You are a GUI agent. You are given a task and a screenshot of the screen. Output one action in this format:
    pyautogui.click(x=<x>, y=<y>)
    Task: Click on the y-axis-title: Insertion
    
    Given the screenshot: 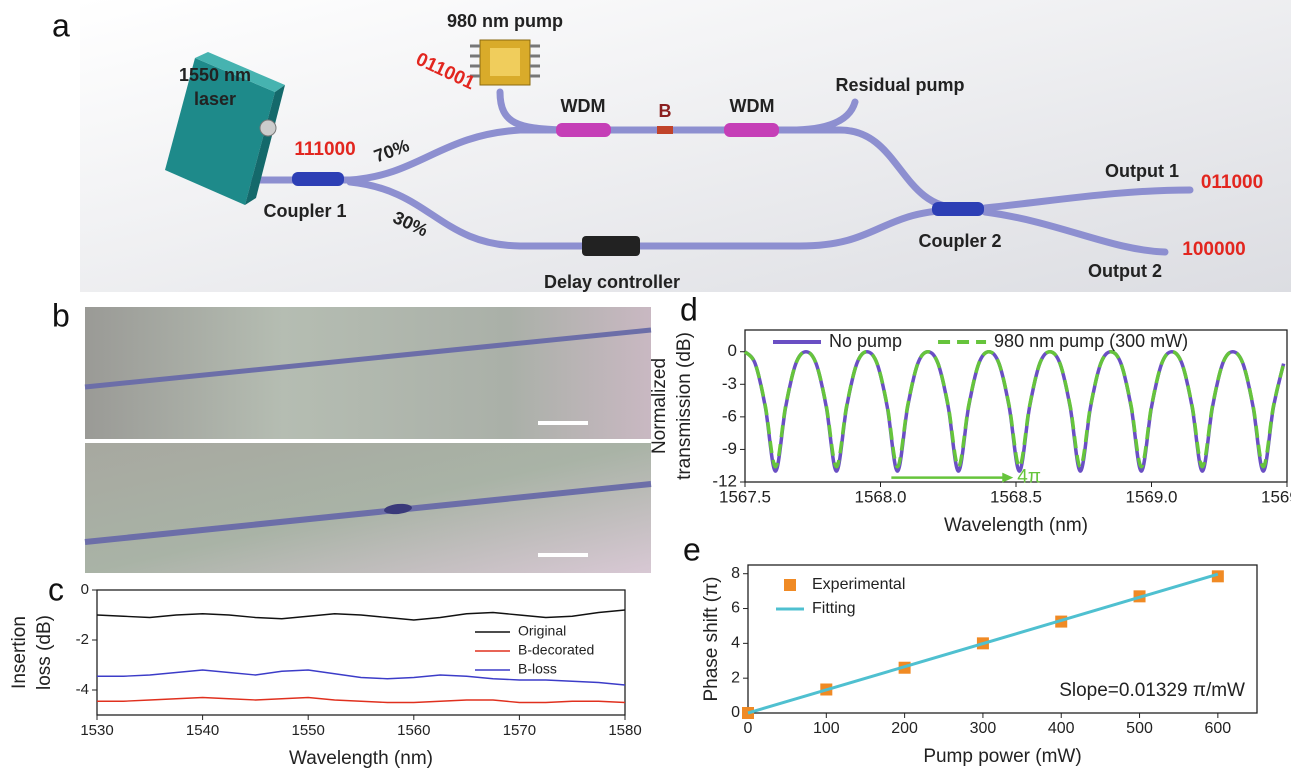 What is the action you would take?
    pyautogui.click(x=19, y=652)
    